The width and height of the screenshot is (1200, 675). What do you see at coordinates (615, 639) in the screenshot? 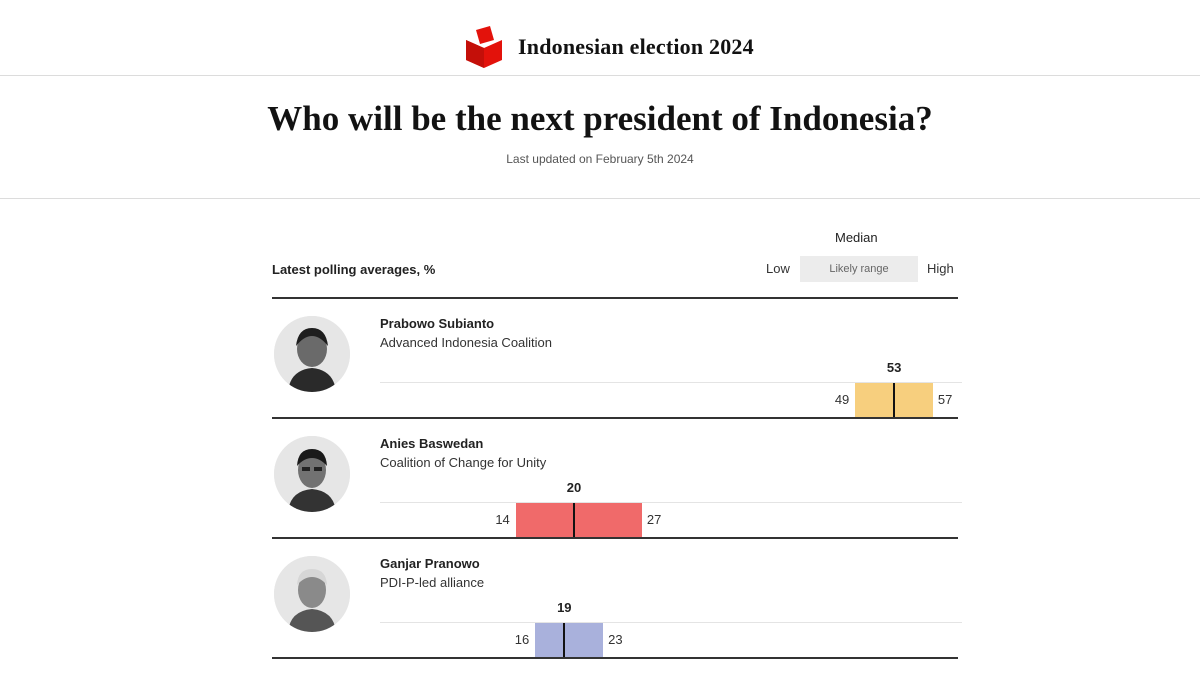
I see `high-value: 23` at bounding box center [615, 639].